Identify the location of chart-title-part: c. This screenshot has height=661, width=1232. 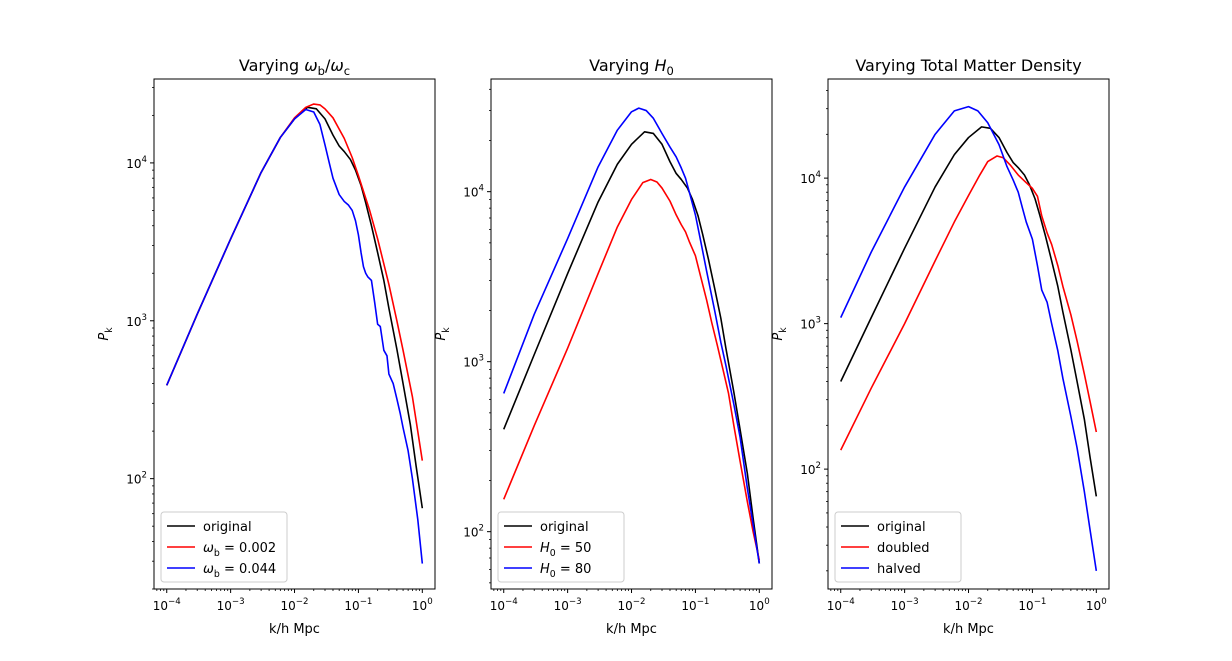
(347, 71).